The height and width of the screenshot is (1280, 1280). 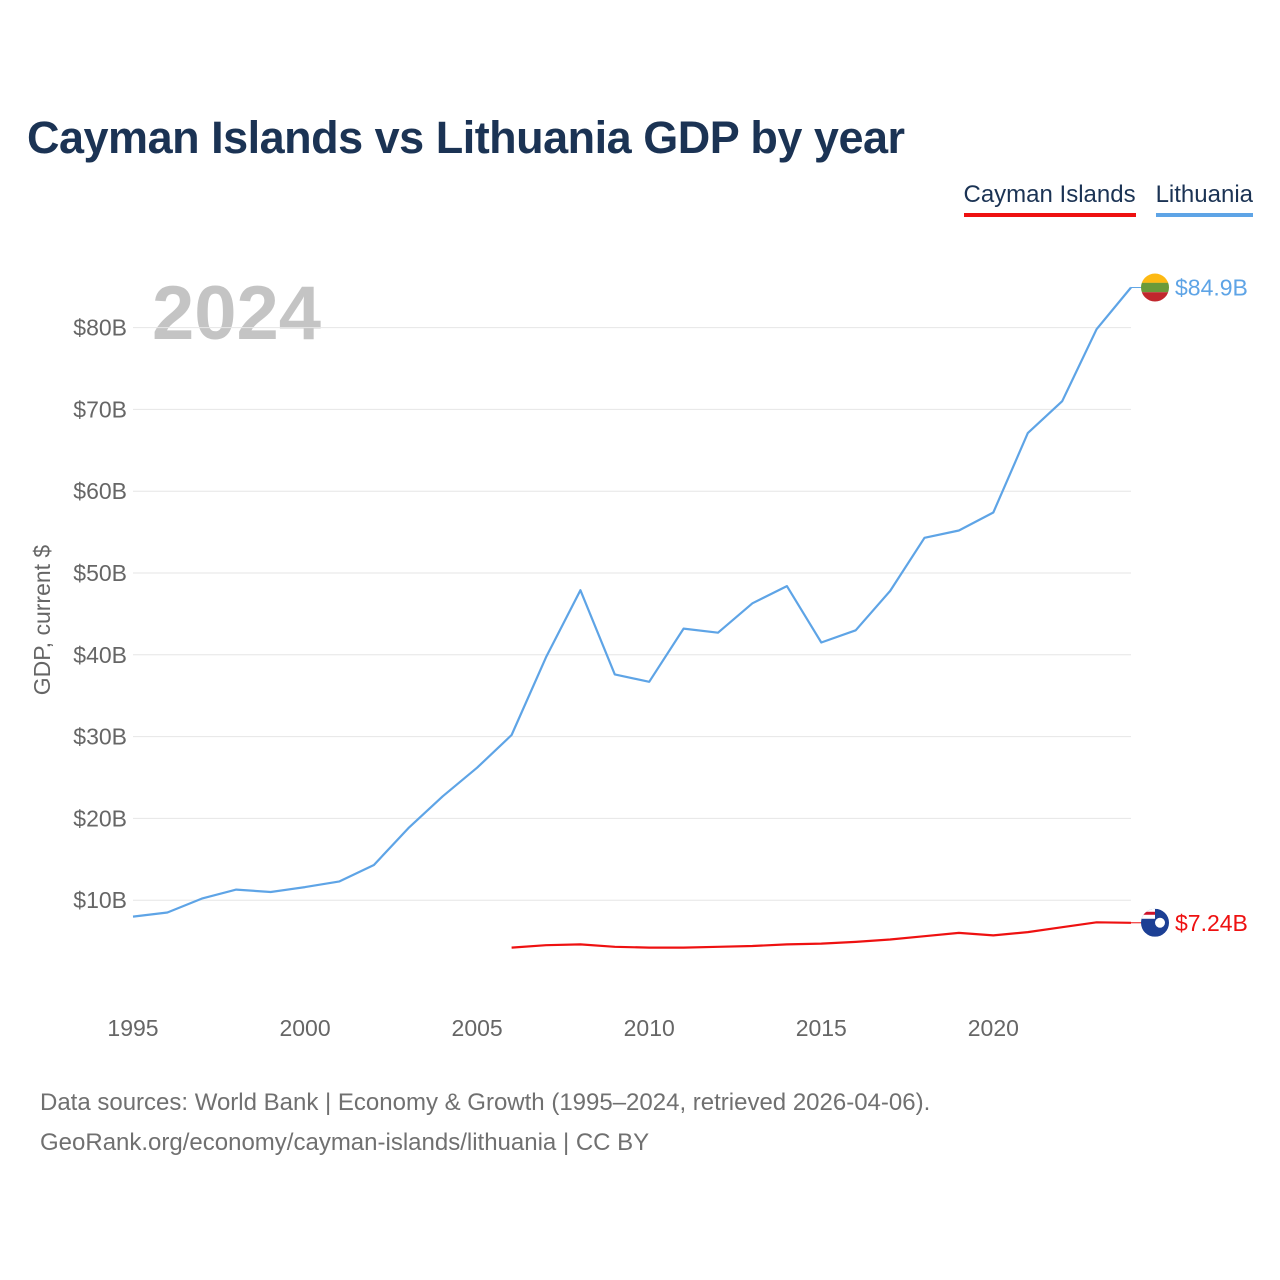 What do you see at coordinates (100, 737) in the screenshot?
I see `y-tick-label: $30B` at bounding box center [100, 737].